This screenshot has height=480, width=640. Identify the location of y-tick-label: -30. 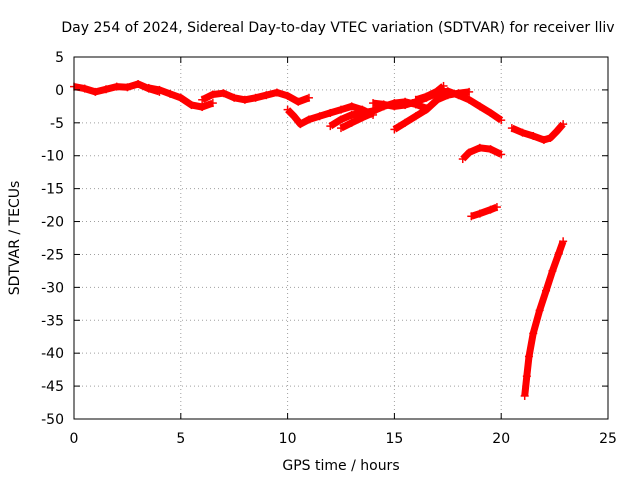
(52, 288).